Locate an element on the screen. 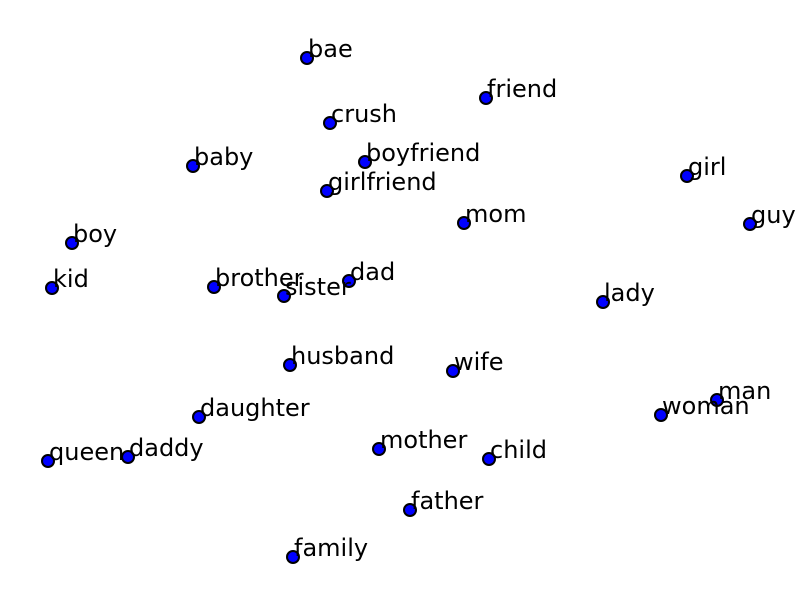 The image size is (796, 592). data-label-girl: girl is located at coordinates (707, 167).